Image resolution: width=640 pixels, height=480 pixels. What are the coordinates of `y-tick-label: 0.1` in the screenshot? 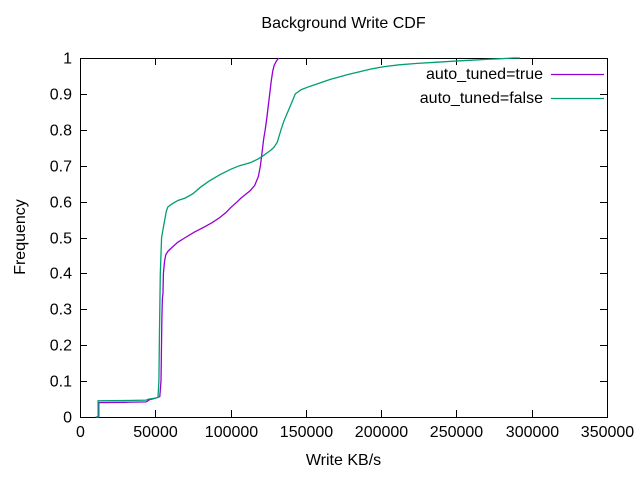 It's located at (61, 382).